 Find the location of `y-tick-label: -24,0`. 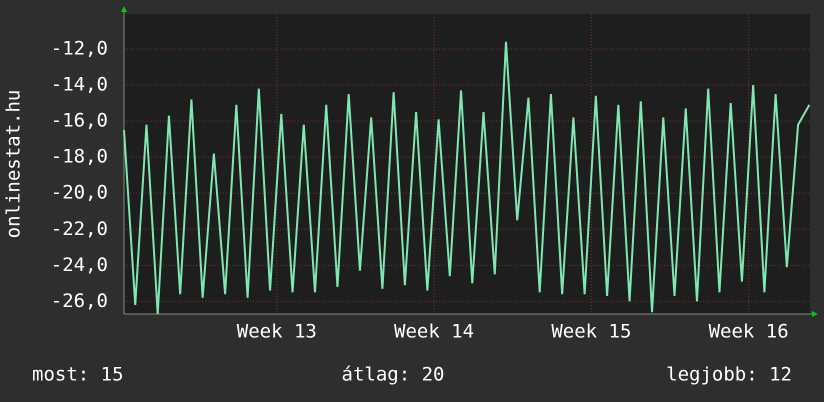

y-tick-label: -24,0 is located at coordinates (79, 265).